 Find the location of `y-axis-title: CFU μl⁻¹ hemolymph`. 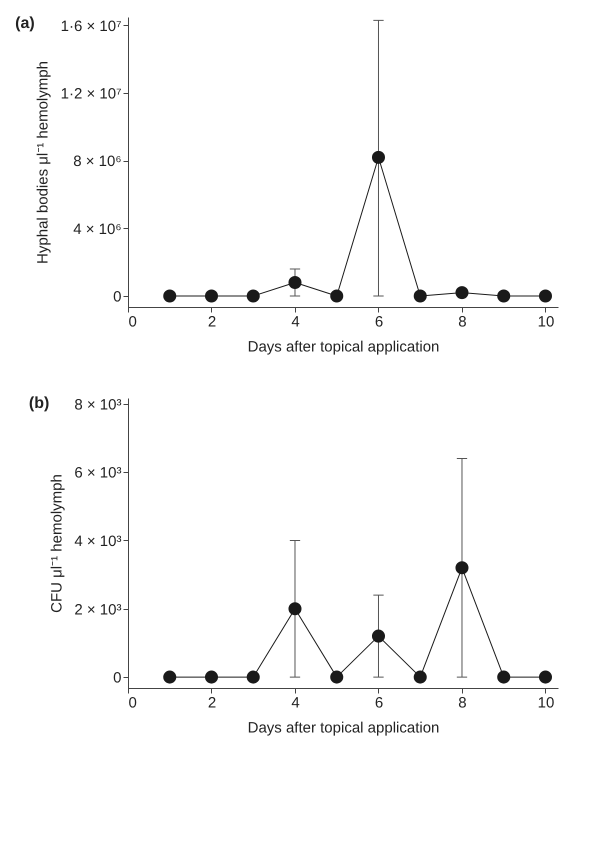

y-axis-title: CFU μl⁻¹ hemolymph is located at coordinates (57, 543).